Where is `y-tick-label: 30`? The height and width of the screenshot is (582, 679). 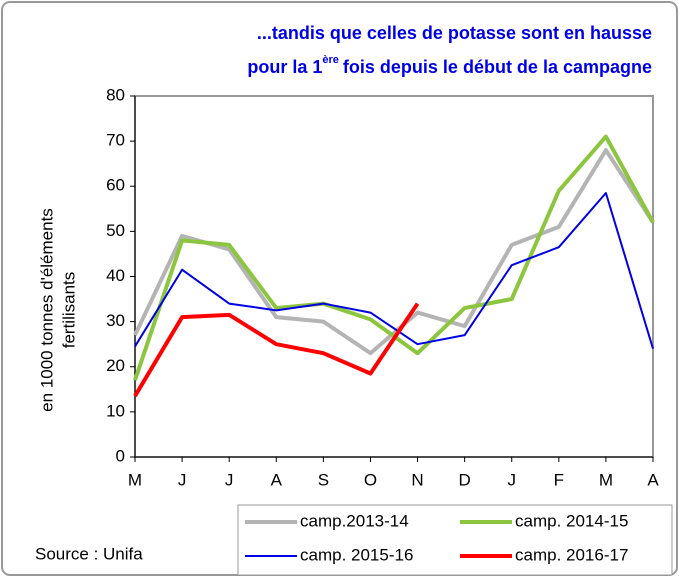
y-tick-label: 30 is located at coordinates (115, 320).